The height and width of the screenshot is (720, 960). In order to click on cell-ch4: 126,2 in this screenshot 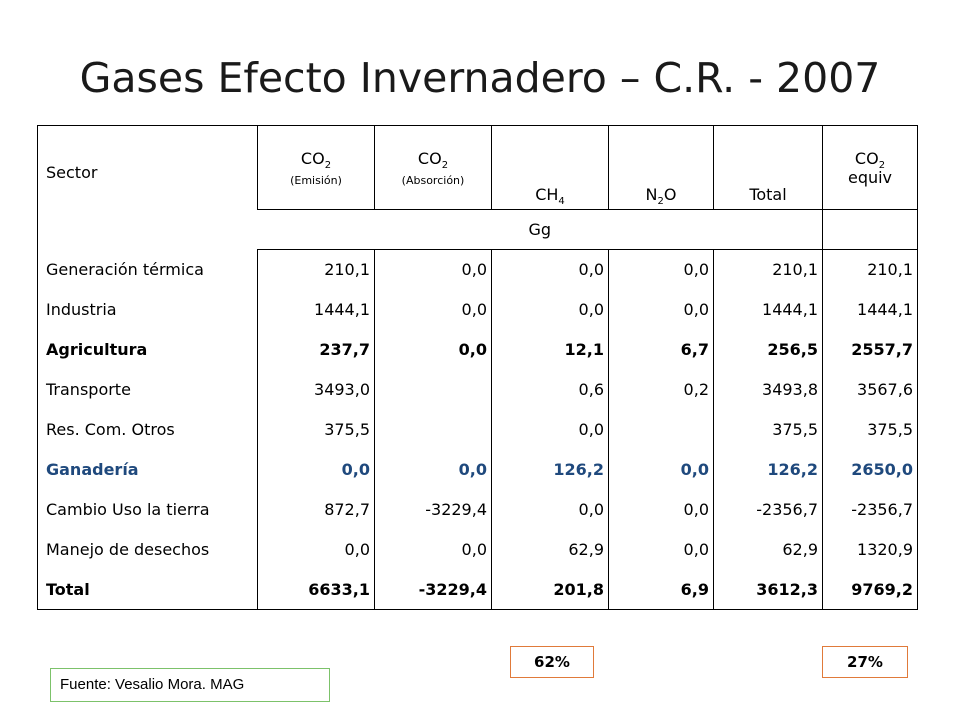, I will do `click(550, 469)`.